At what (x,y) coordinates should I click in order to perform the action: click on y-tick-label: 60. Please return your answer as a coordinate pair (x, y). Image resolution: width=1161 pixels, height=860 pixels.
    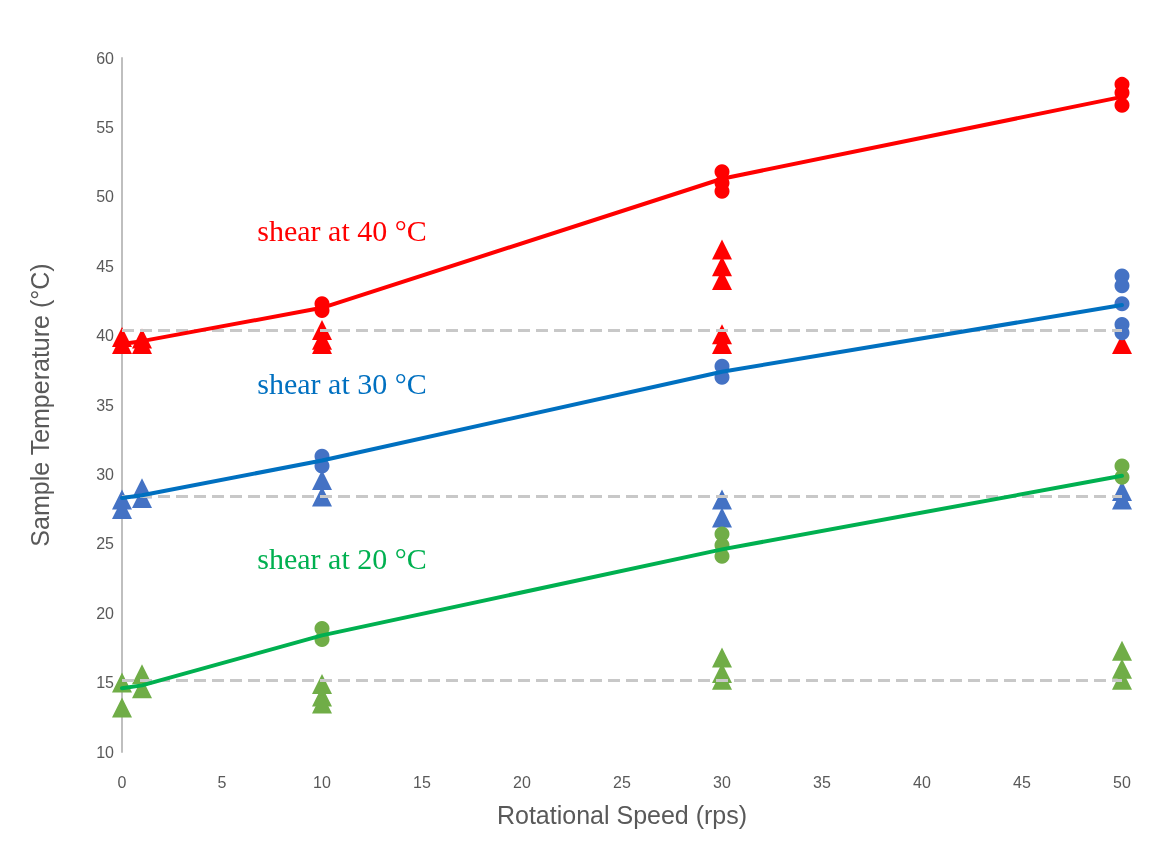
    Looking at the image, I should click on (105, 58).